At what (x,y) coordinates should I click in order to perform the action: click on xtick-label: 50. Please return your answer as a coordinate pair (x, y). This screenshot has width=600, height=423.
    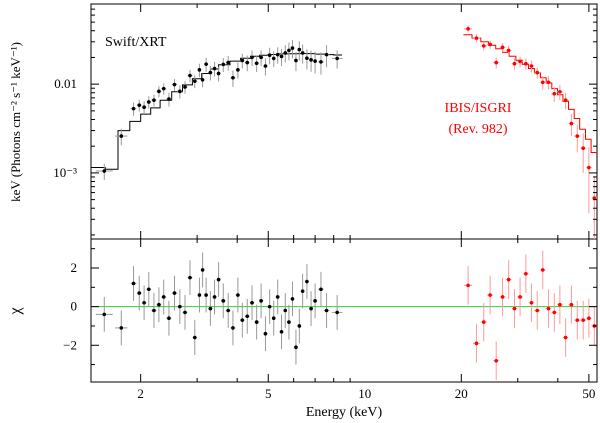
    Looking at the image, I should click on (588, 393).